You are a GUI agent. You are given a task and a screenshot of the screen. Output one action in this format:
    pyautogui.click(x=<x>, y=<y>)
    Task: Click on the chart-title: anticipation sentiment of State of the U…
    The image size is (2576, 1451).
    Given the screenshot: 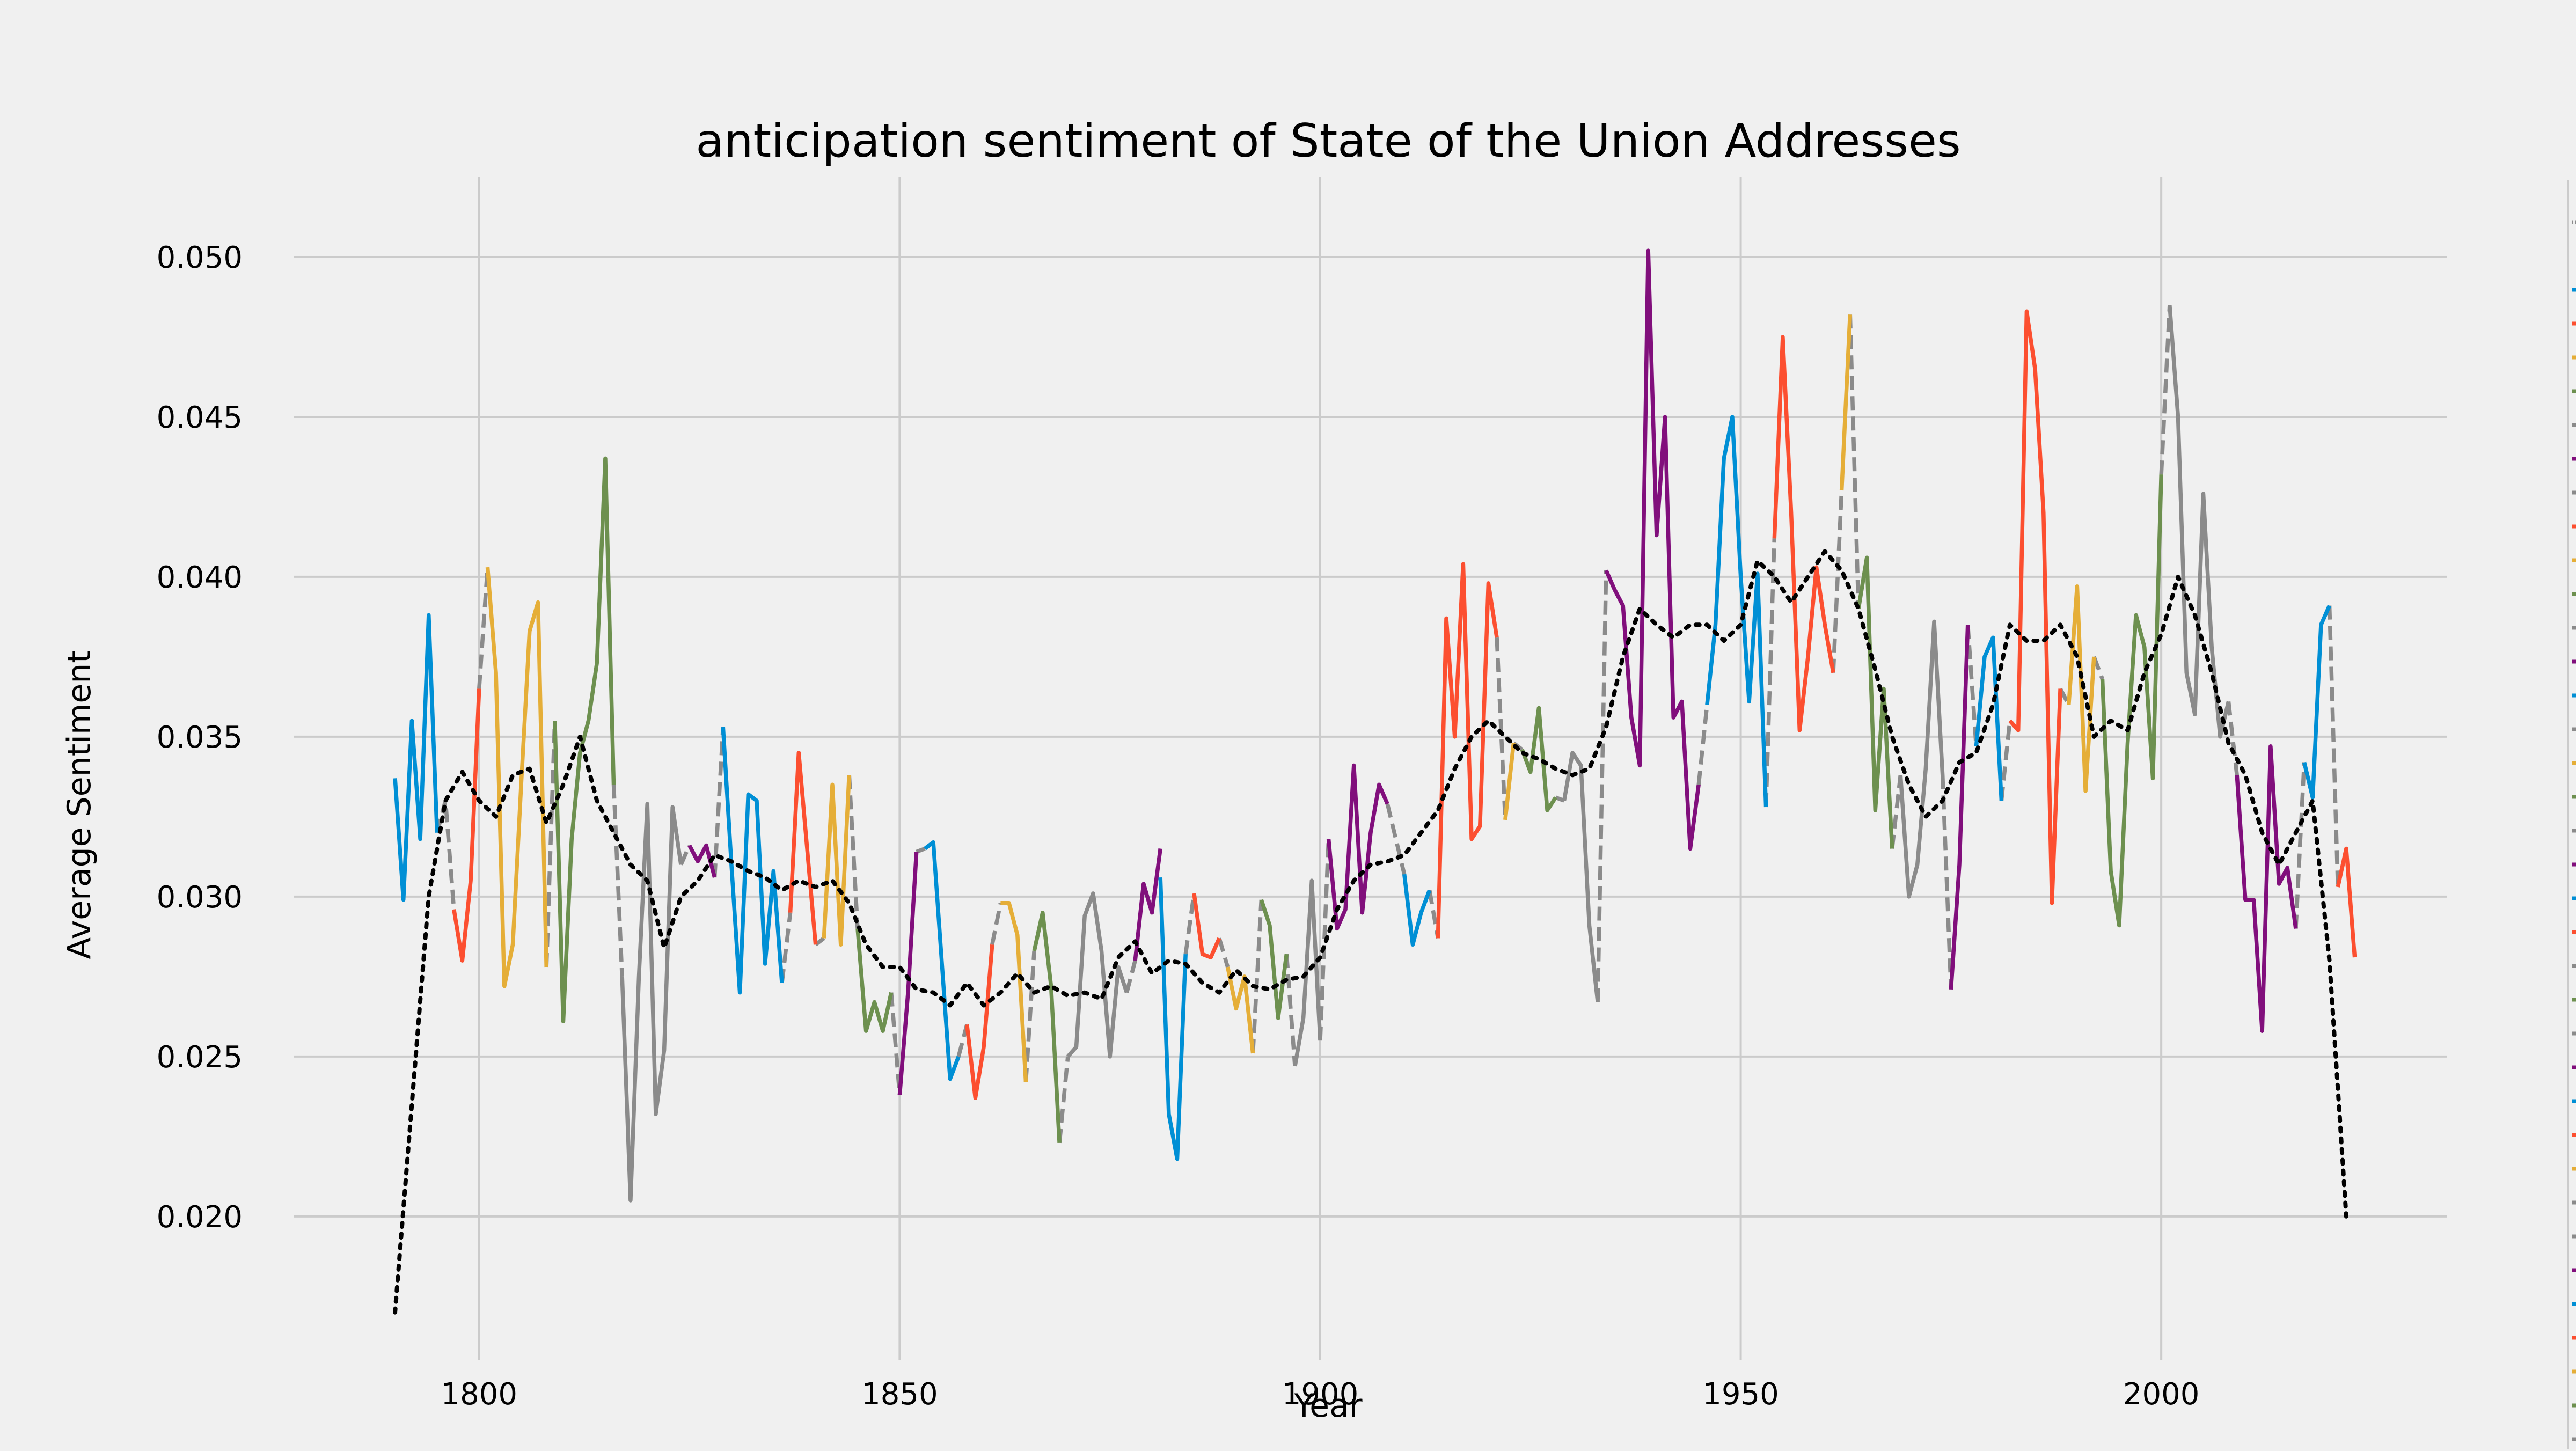 What is the action you would take?
    pyautogui.click(x=1328, y=141)
    